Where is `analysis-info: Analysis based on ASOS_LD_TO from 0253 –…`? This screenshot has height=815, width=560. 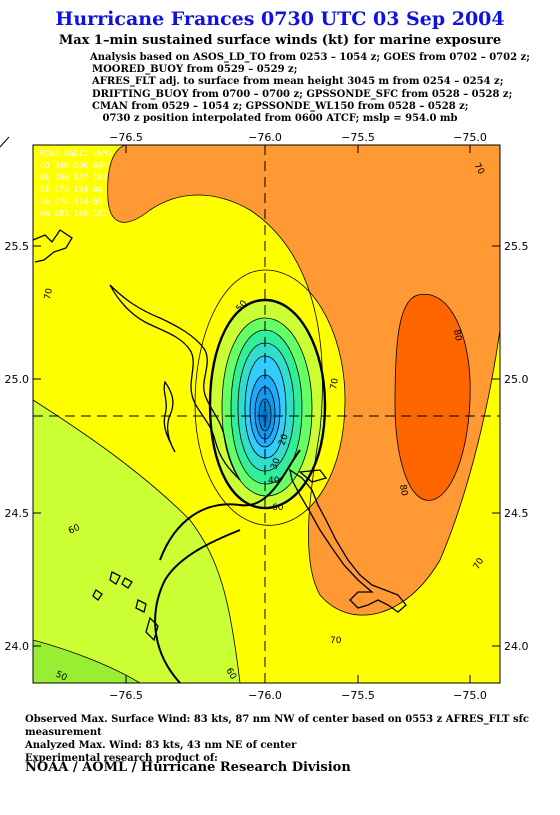
analysis-info: Analysis based on ASOS_LD_TO from 0253 –… is located at coordinates (310, 88).